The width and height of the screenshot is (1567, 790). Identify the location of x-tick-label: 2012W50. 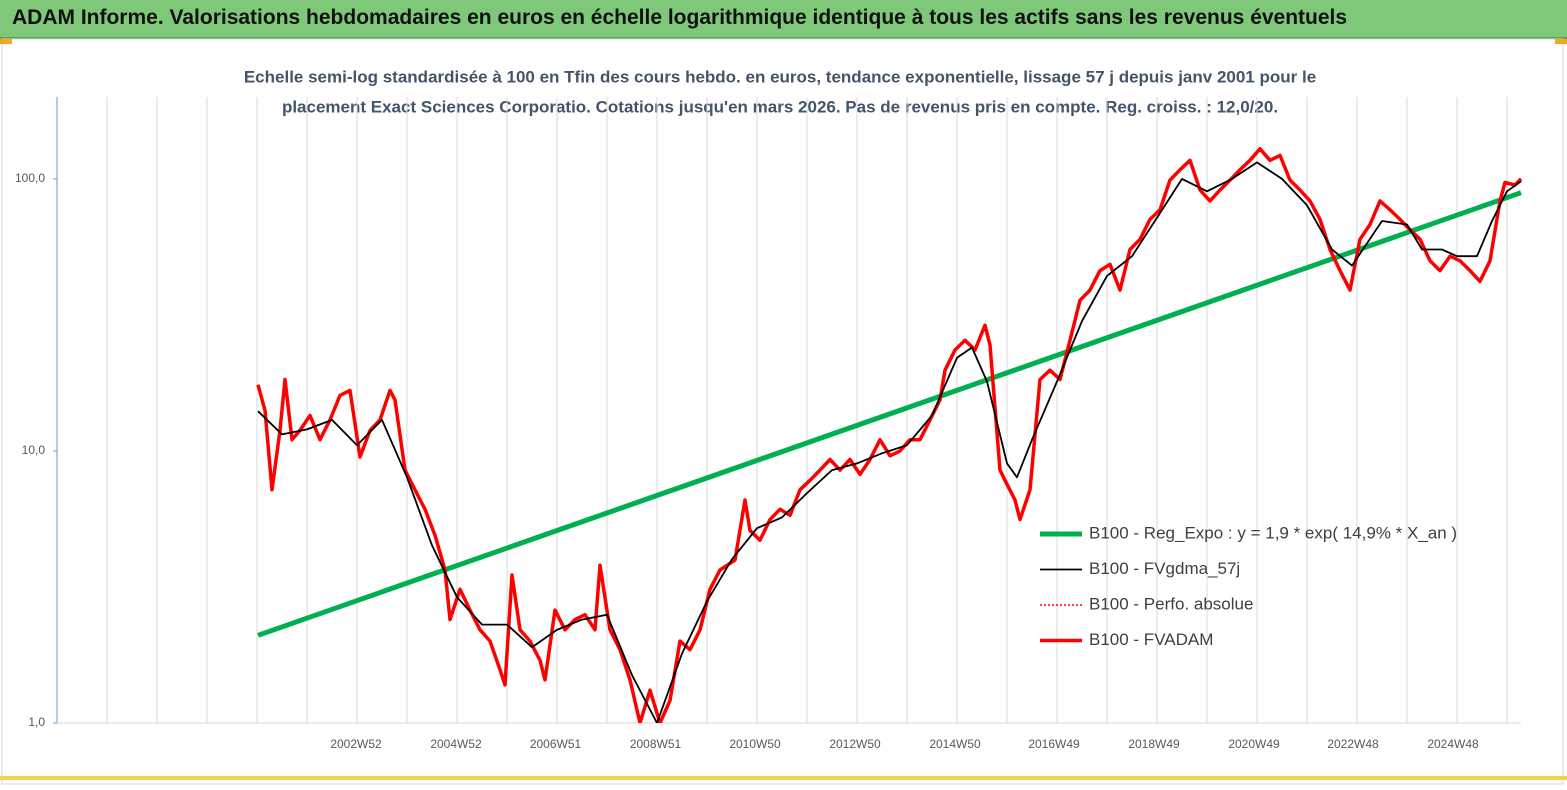
(855, 744).